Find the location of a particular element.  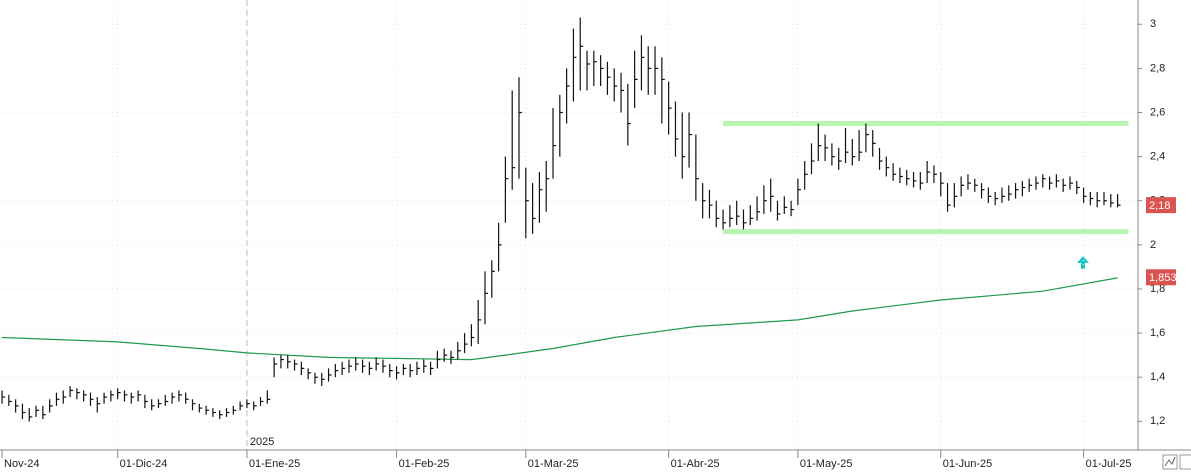

price-label: 1,853 is located at coordinates (1163, 278).